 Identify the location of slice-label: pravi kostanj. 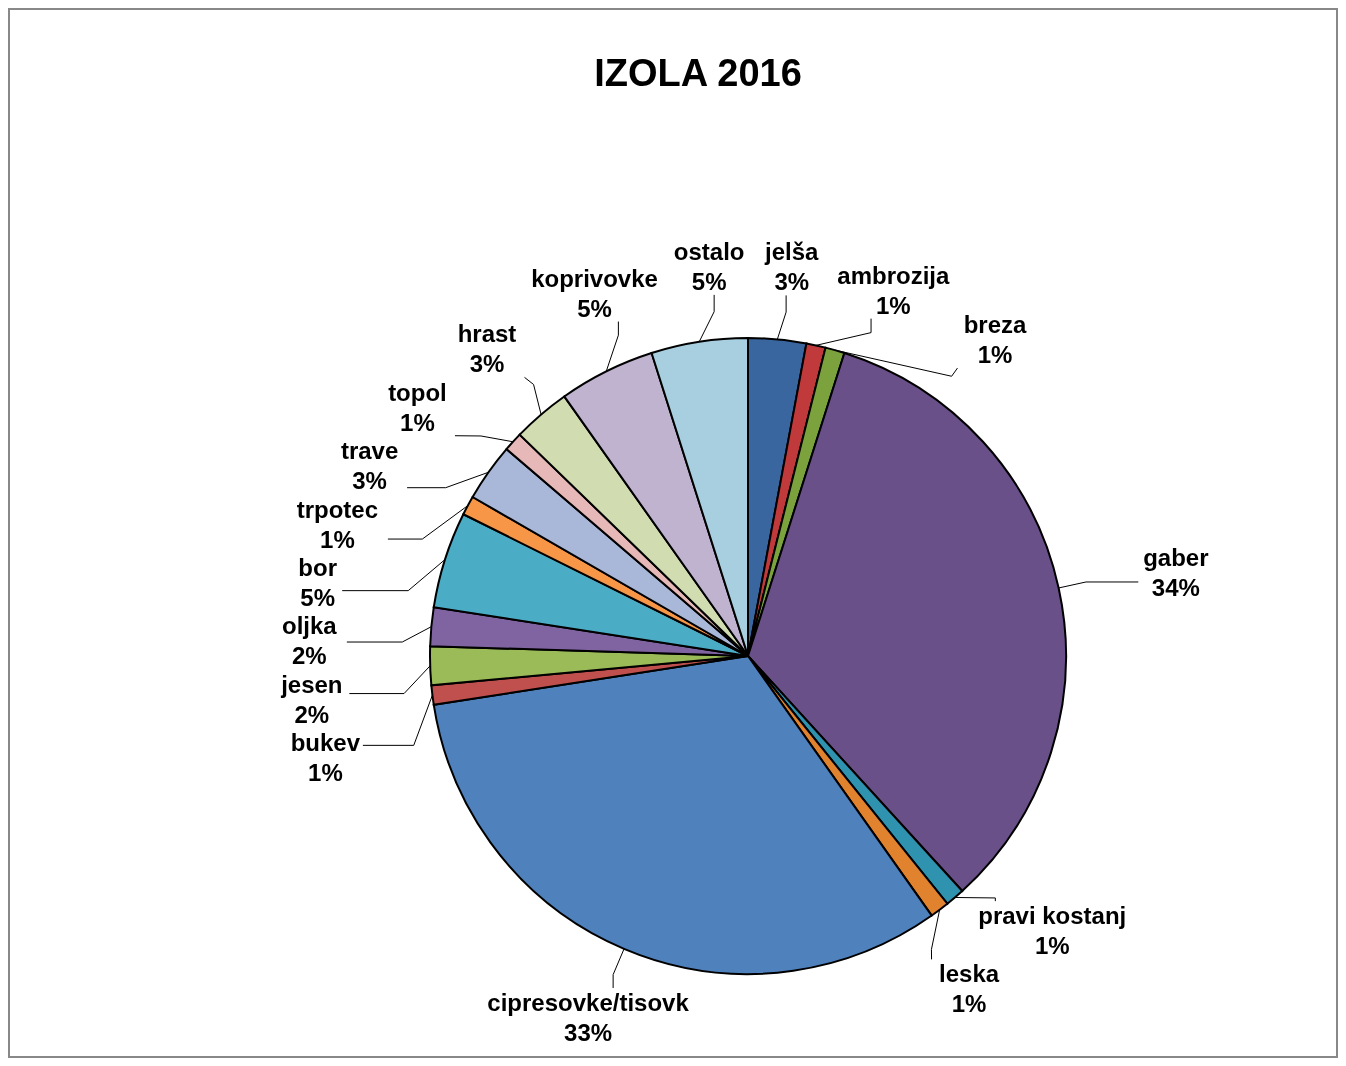
(1052, 916).